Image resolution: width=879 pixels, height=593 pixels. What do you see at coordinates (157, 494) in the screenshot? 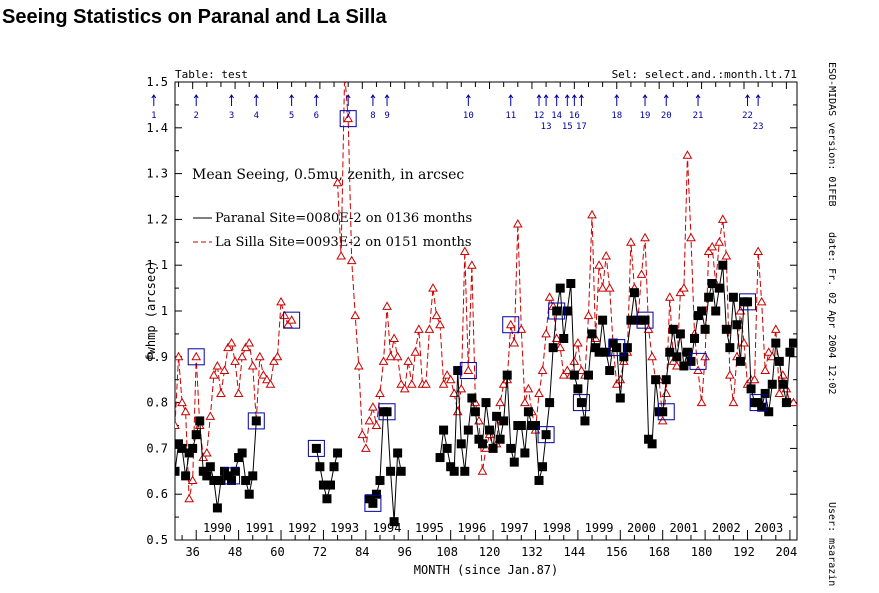
I see `y-tick-label: 0.6` at bounding box center [157, 494].